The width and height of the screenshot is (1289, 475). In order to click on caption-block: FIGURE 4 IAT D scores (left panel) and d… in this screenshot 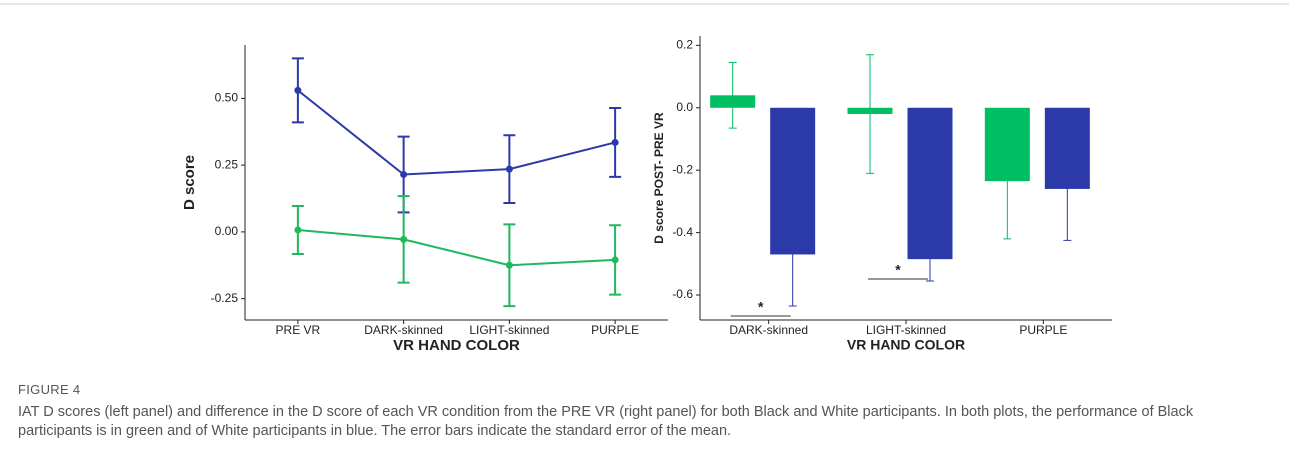, I will do `click(643, 411)`.